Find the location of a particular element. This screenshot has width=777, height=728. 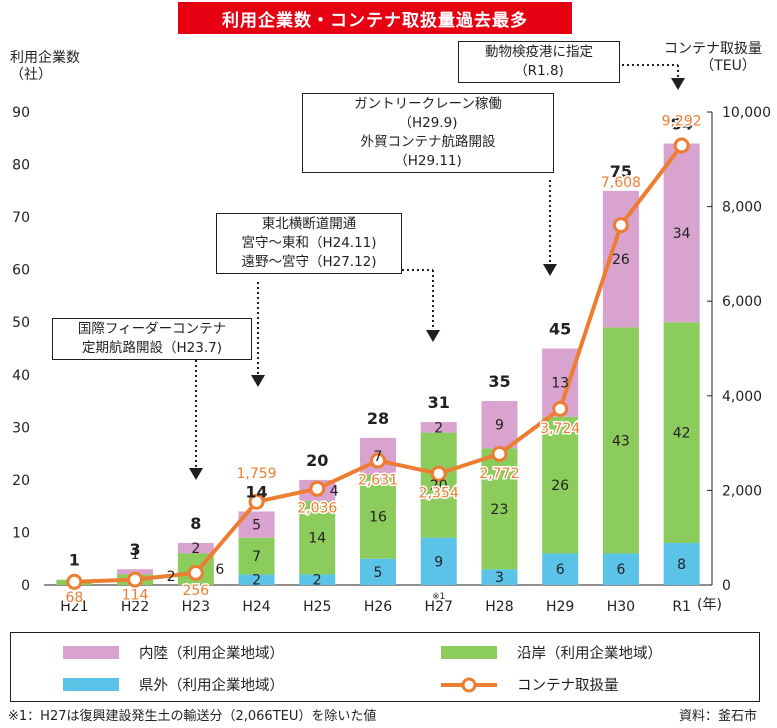

footnote: ※1：H27は復興建設発生土の輸送分（2,066TEU）を除いた値 is located at coordinates (192, 716).